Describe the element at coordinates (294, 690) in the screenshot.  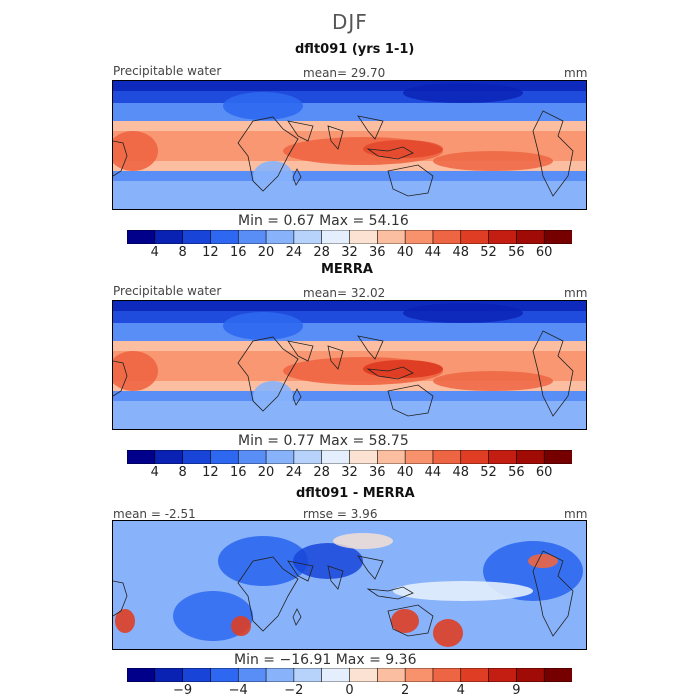
I see `colorbar-tick-label: −2` at that location.